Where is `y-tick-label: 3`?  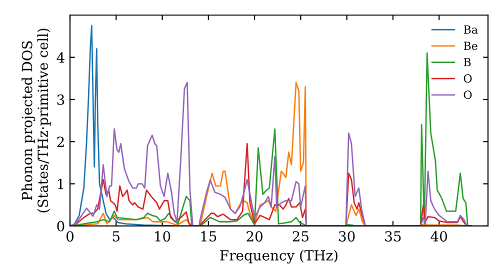
y-tick-label: 3 is located at coordinates (60, 99).